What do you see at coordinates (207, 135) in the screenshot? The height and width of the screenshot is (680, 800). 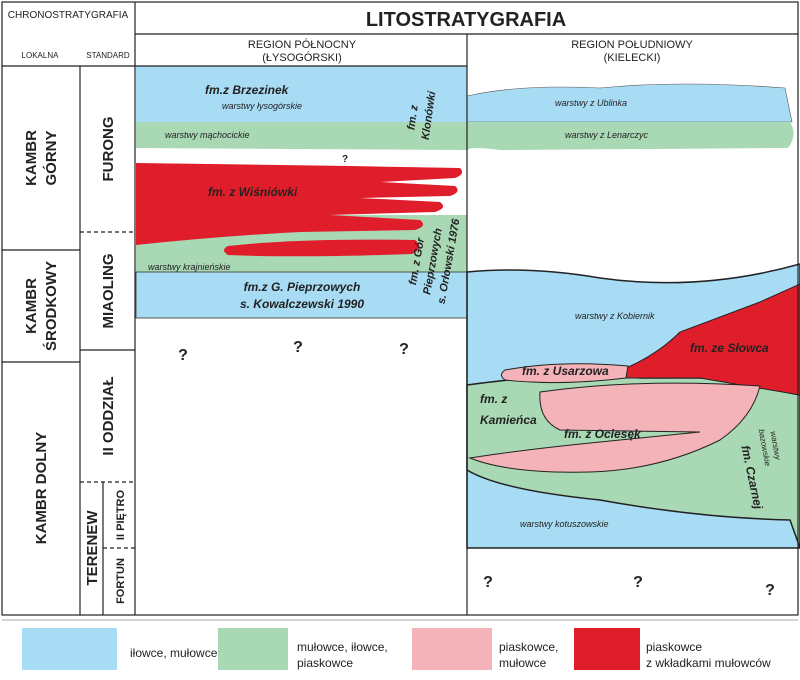 I see `layer-label: warstwy mąchocickie` at bounding box center [207, 135].